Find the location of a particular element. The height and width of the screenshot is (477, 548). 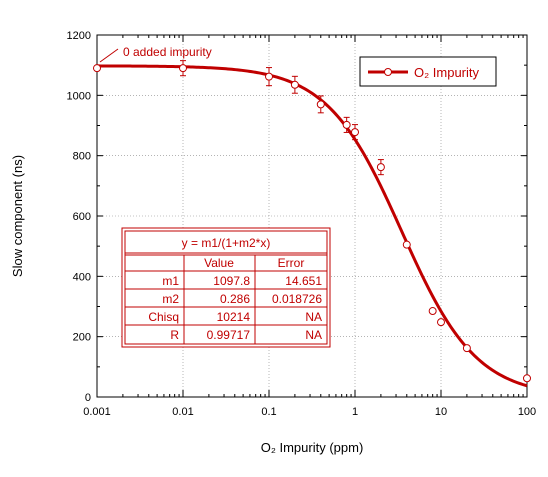

fit-table-title: y = m1/(1+m2*x) is located at coordinates (226, 243).